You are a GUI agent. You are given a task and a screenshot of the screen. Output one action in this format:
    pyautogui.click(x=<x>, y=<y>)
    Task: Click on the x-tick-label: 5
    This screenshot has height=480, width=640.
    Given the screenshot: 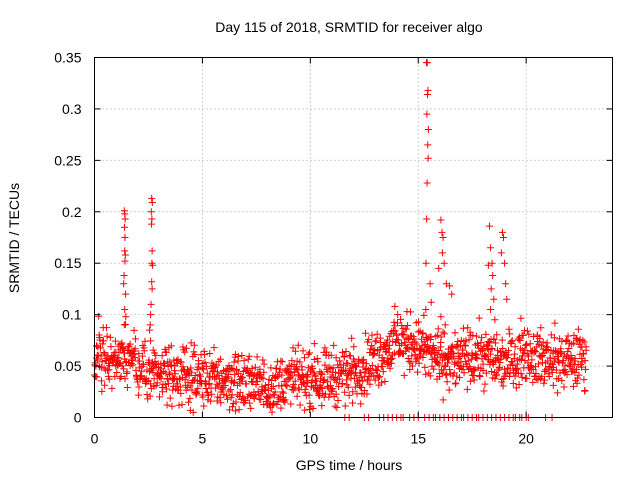 What is the action you would take?
    pyautogui.click(x=203, y=439)
    